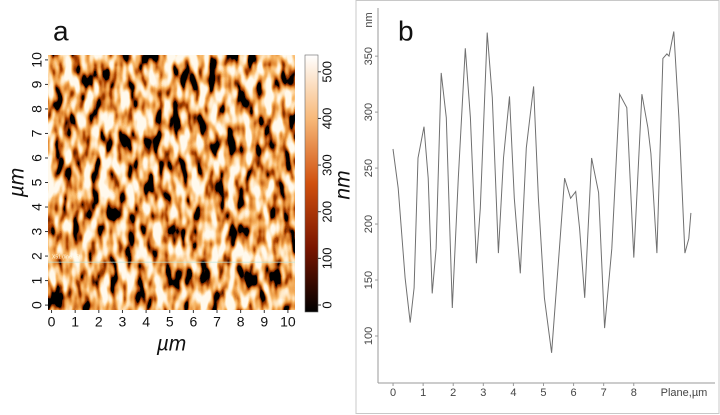 This screenshot has height=415, width=720. What do you see at coordinates (369, 112) in the screenshot?
I see `y-tick-label: 300` at bounding box center [369, 112].